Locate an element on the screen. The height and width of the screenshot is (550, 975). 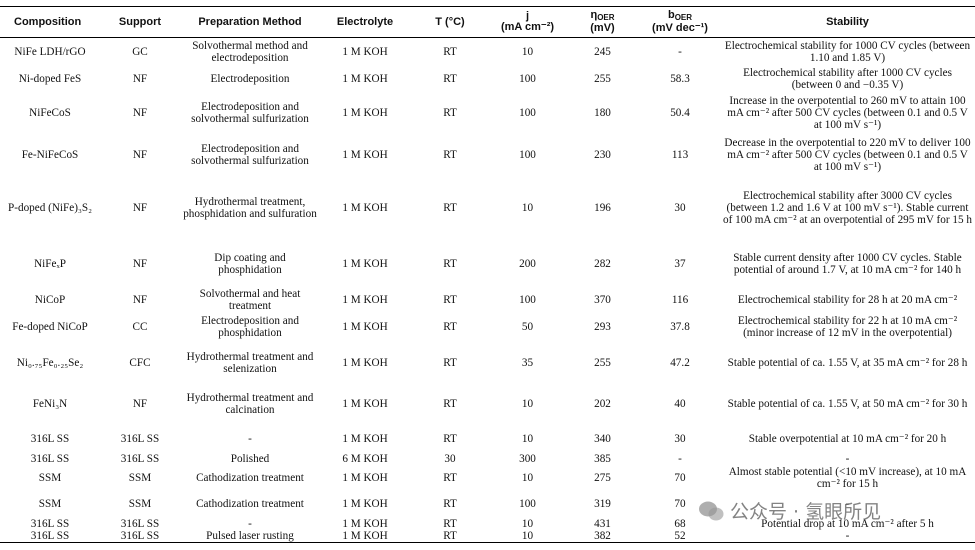
table-row: 316L SS 316L SS Polished 6 M KOH 30 300 385 - - is located at coordinates (487, 459).